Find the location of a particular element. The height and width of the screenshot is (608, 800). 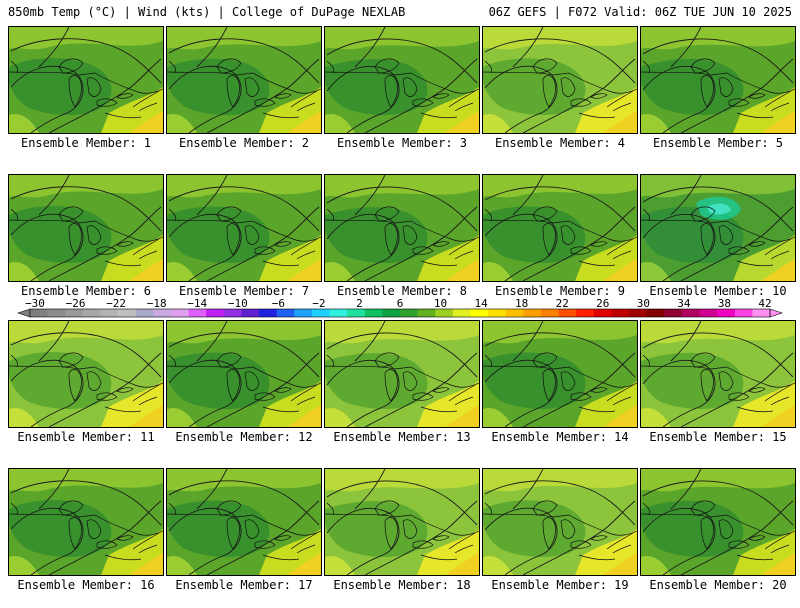

colorbar-outline is located at coordinates (400, 313).